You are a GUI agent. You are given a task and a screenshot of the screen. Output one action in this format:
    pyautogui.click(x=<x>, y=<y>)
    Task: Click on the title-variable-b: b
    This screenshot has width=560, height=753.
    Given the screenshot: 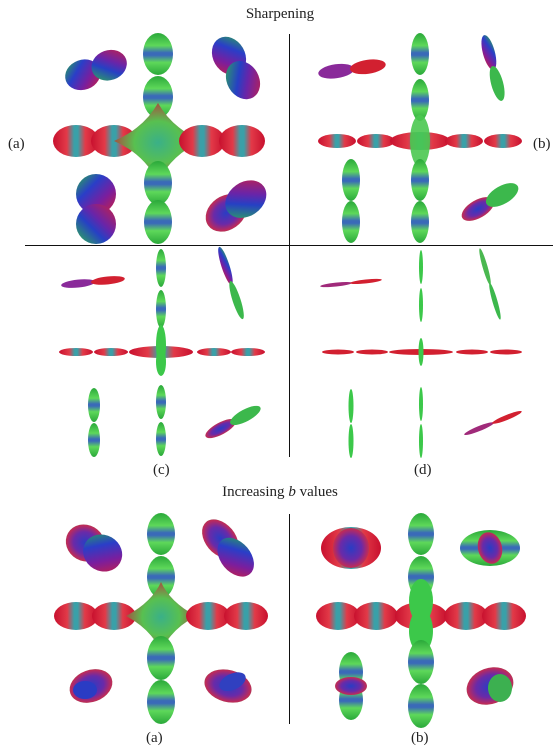 What is the action you would take?
    pyautogui.click(x=292, y=492)
    